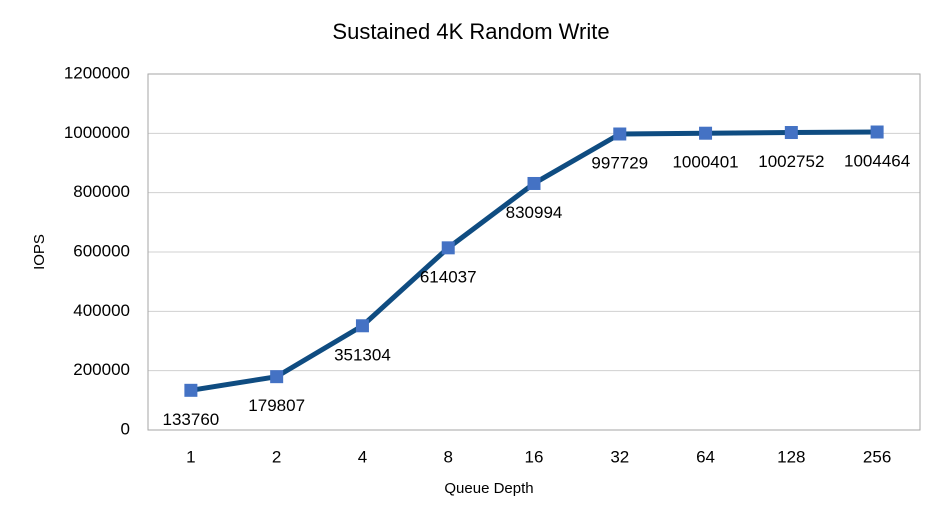 The width and height of the screenshot is (944, 524). What do you see at coordinates (101, 369) in the screenshot?
I see `y-tick-label: 200000` at bounding box center [101, 369].